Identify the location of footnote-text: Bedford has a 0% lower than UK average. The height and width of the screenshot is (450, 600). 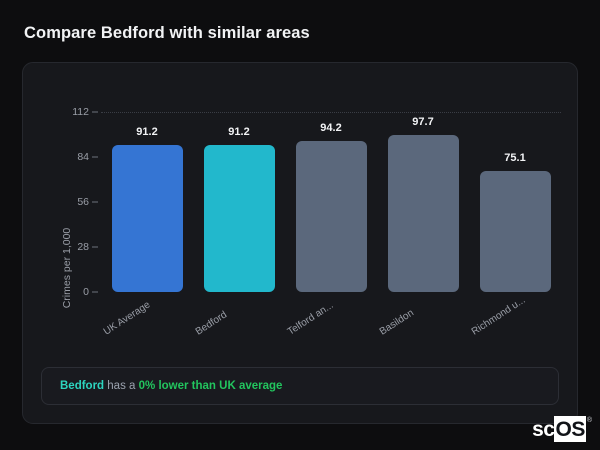
(171, 386).